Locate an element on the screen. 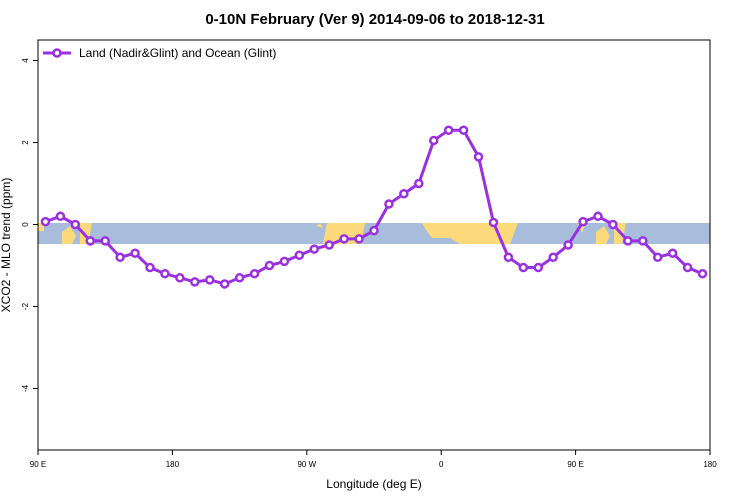  legend-label: Land (Nadir&Glint) and Ocean (Glint) is located at coordinates (177, 53).